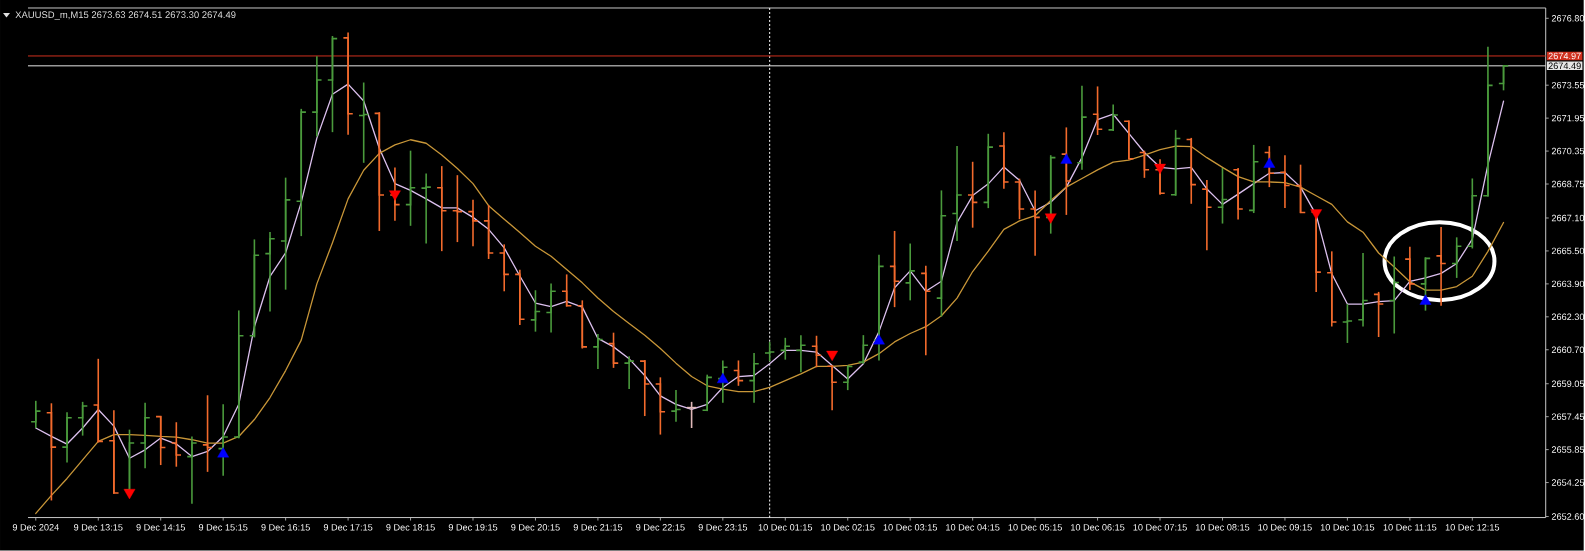 This screenshot has height=551, width=1585. What do you see at coordinates (1035, 527) in the screenshot?
I see `x-tick-label: 10 Dec 05:15` at bounding box center [1035, 527].